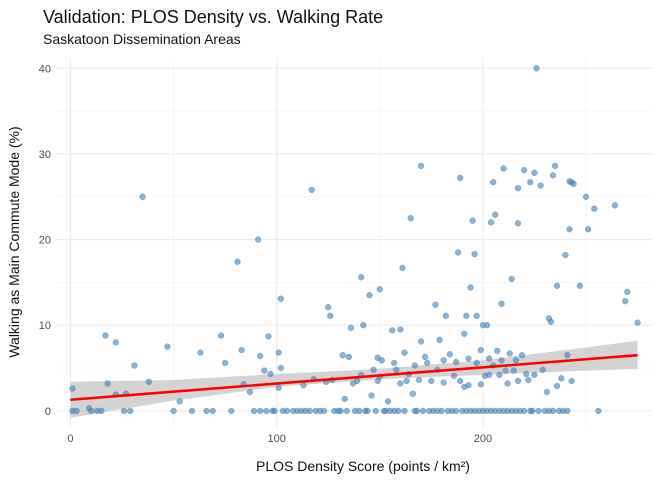 The image size is (672, 480). I want to click on y-axis-label: Walking as Main Commute Mode (%), so click(14, 241).